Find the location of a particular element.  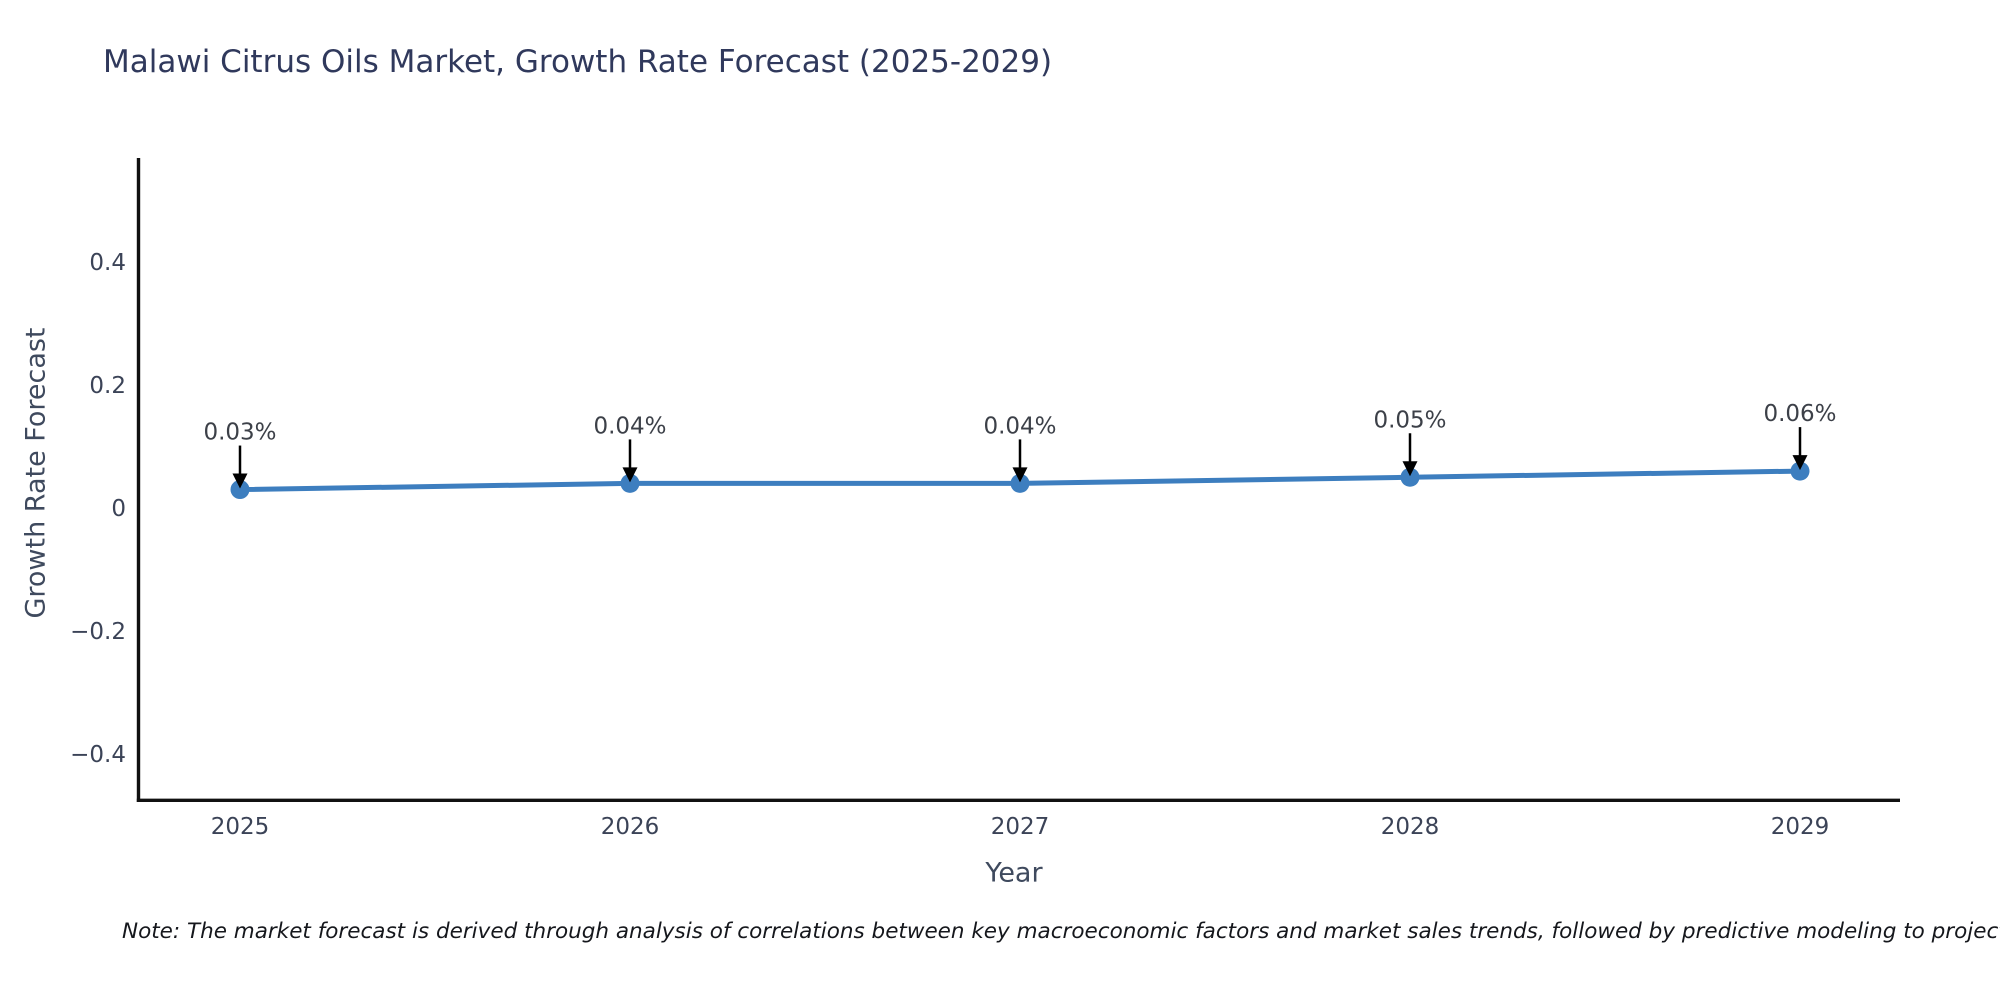

x-axis-tick-labels: 2025 2026 2027 2028 2029 is located at coordinates (1020, 827).